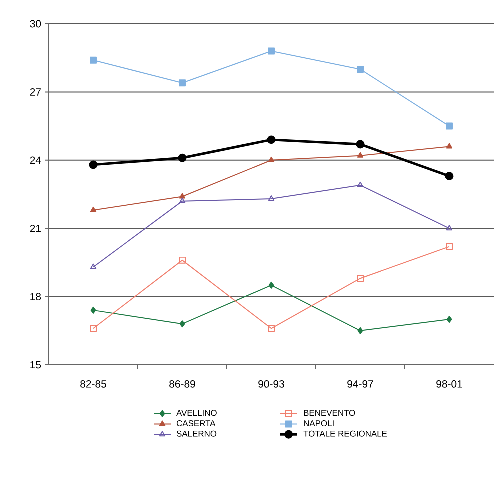  I want to click on legend-label: BENEVENTO, so click(330, 413).